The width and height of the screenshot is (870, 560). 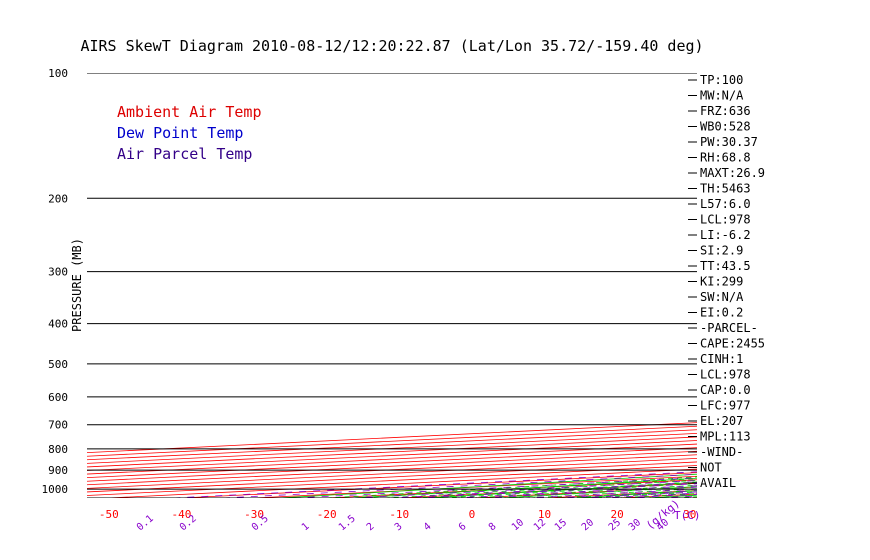 What do you see at coordinates (725, 437) in the screenshot?
I see `index-entry: MPL:113` at bounding box center [725, 437].